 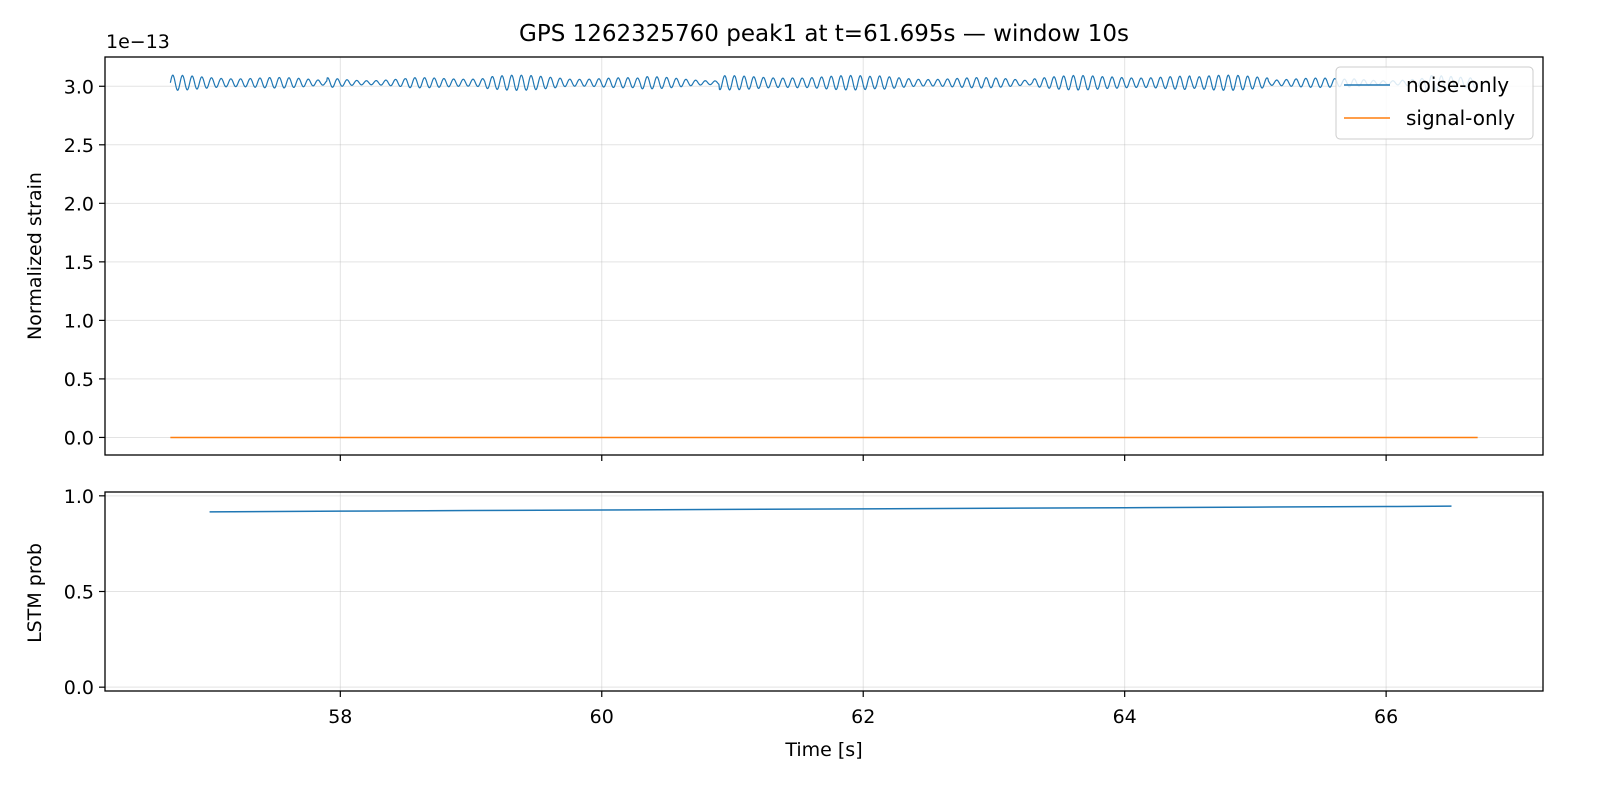 What do you see at coordinates (863, 717) in the screenshot?
I see `x-tick-label: 62` at bounding box center [863, 717].